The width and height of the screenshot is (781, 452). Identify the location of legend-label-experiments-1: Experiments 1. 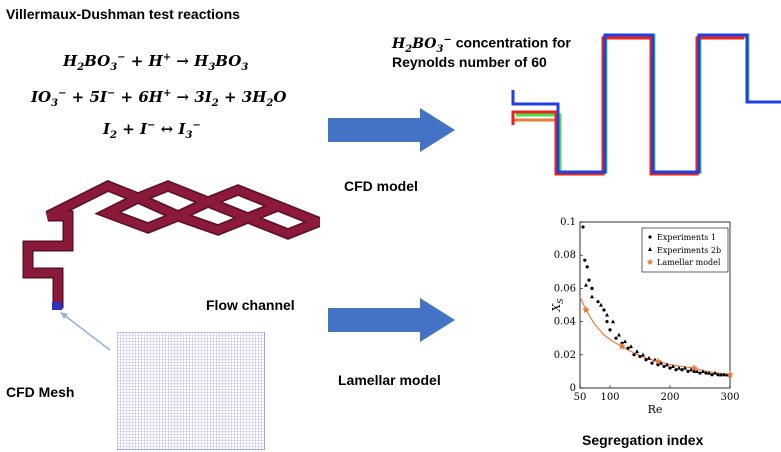
(686, 237).